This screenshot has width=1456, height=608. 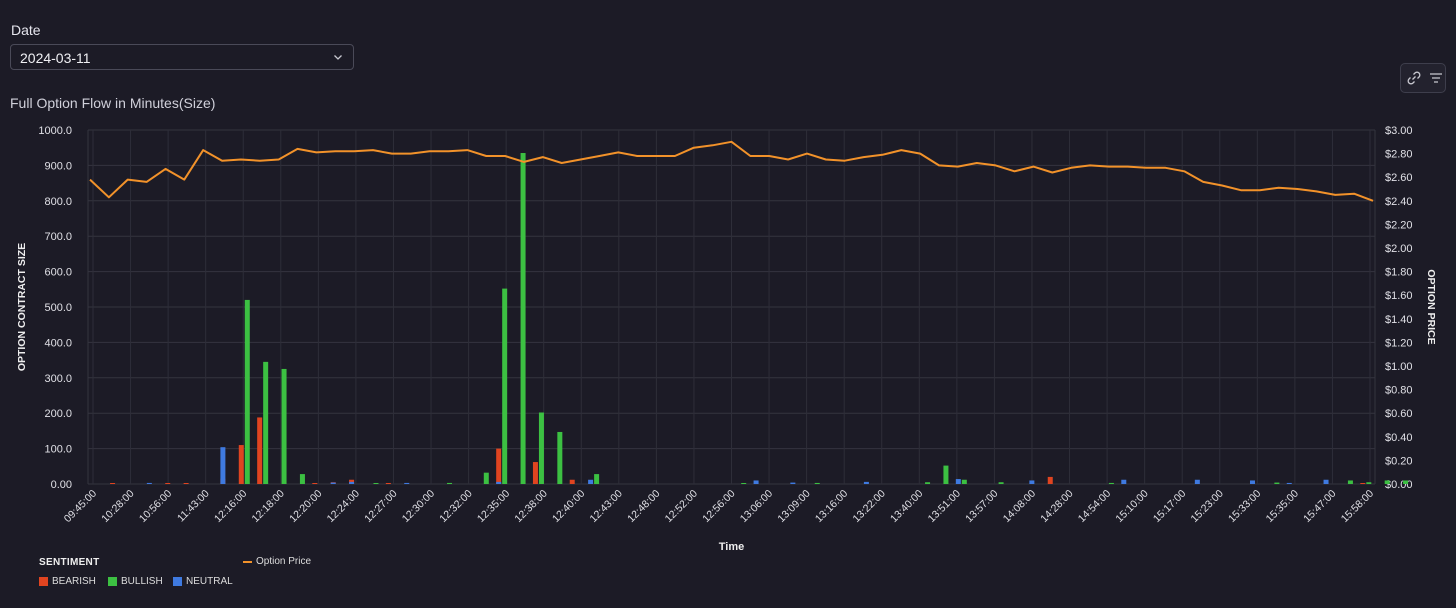 I want to click on y-right-tick-label: $3.00, so click(x=1399, y=131).